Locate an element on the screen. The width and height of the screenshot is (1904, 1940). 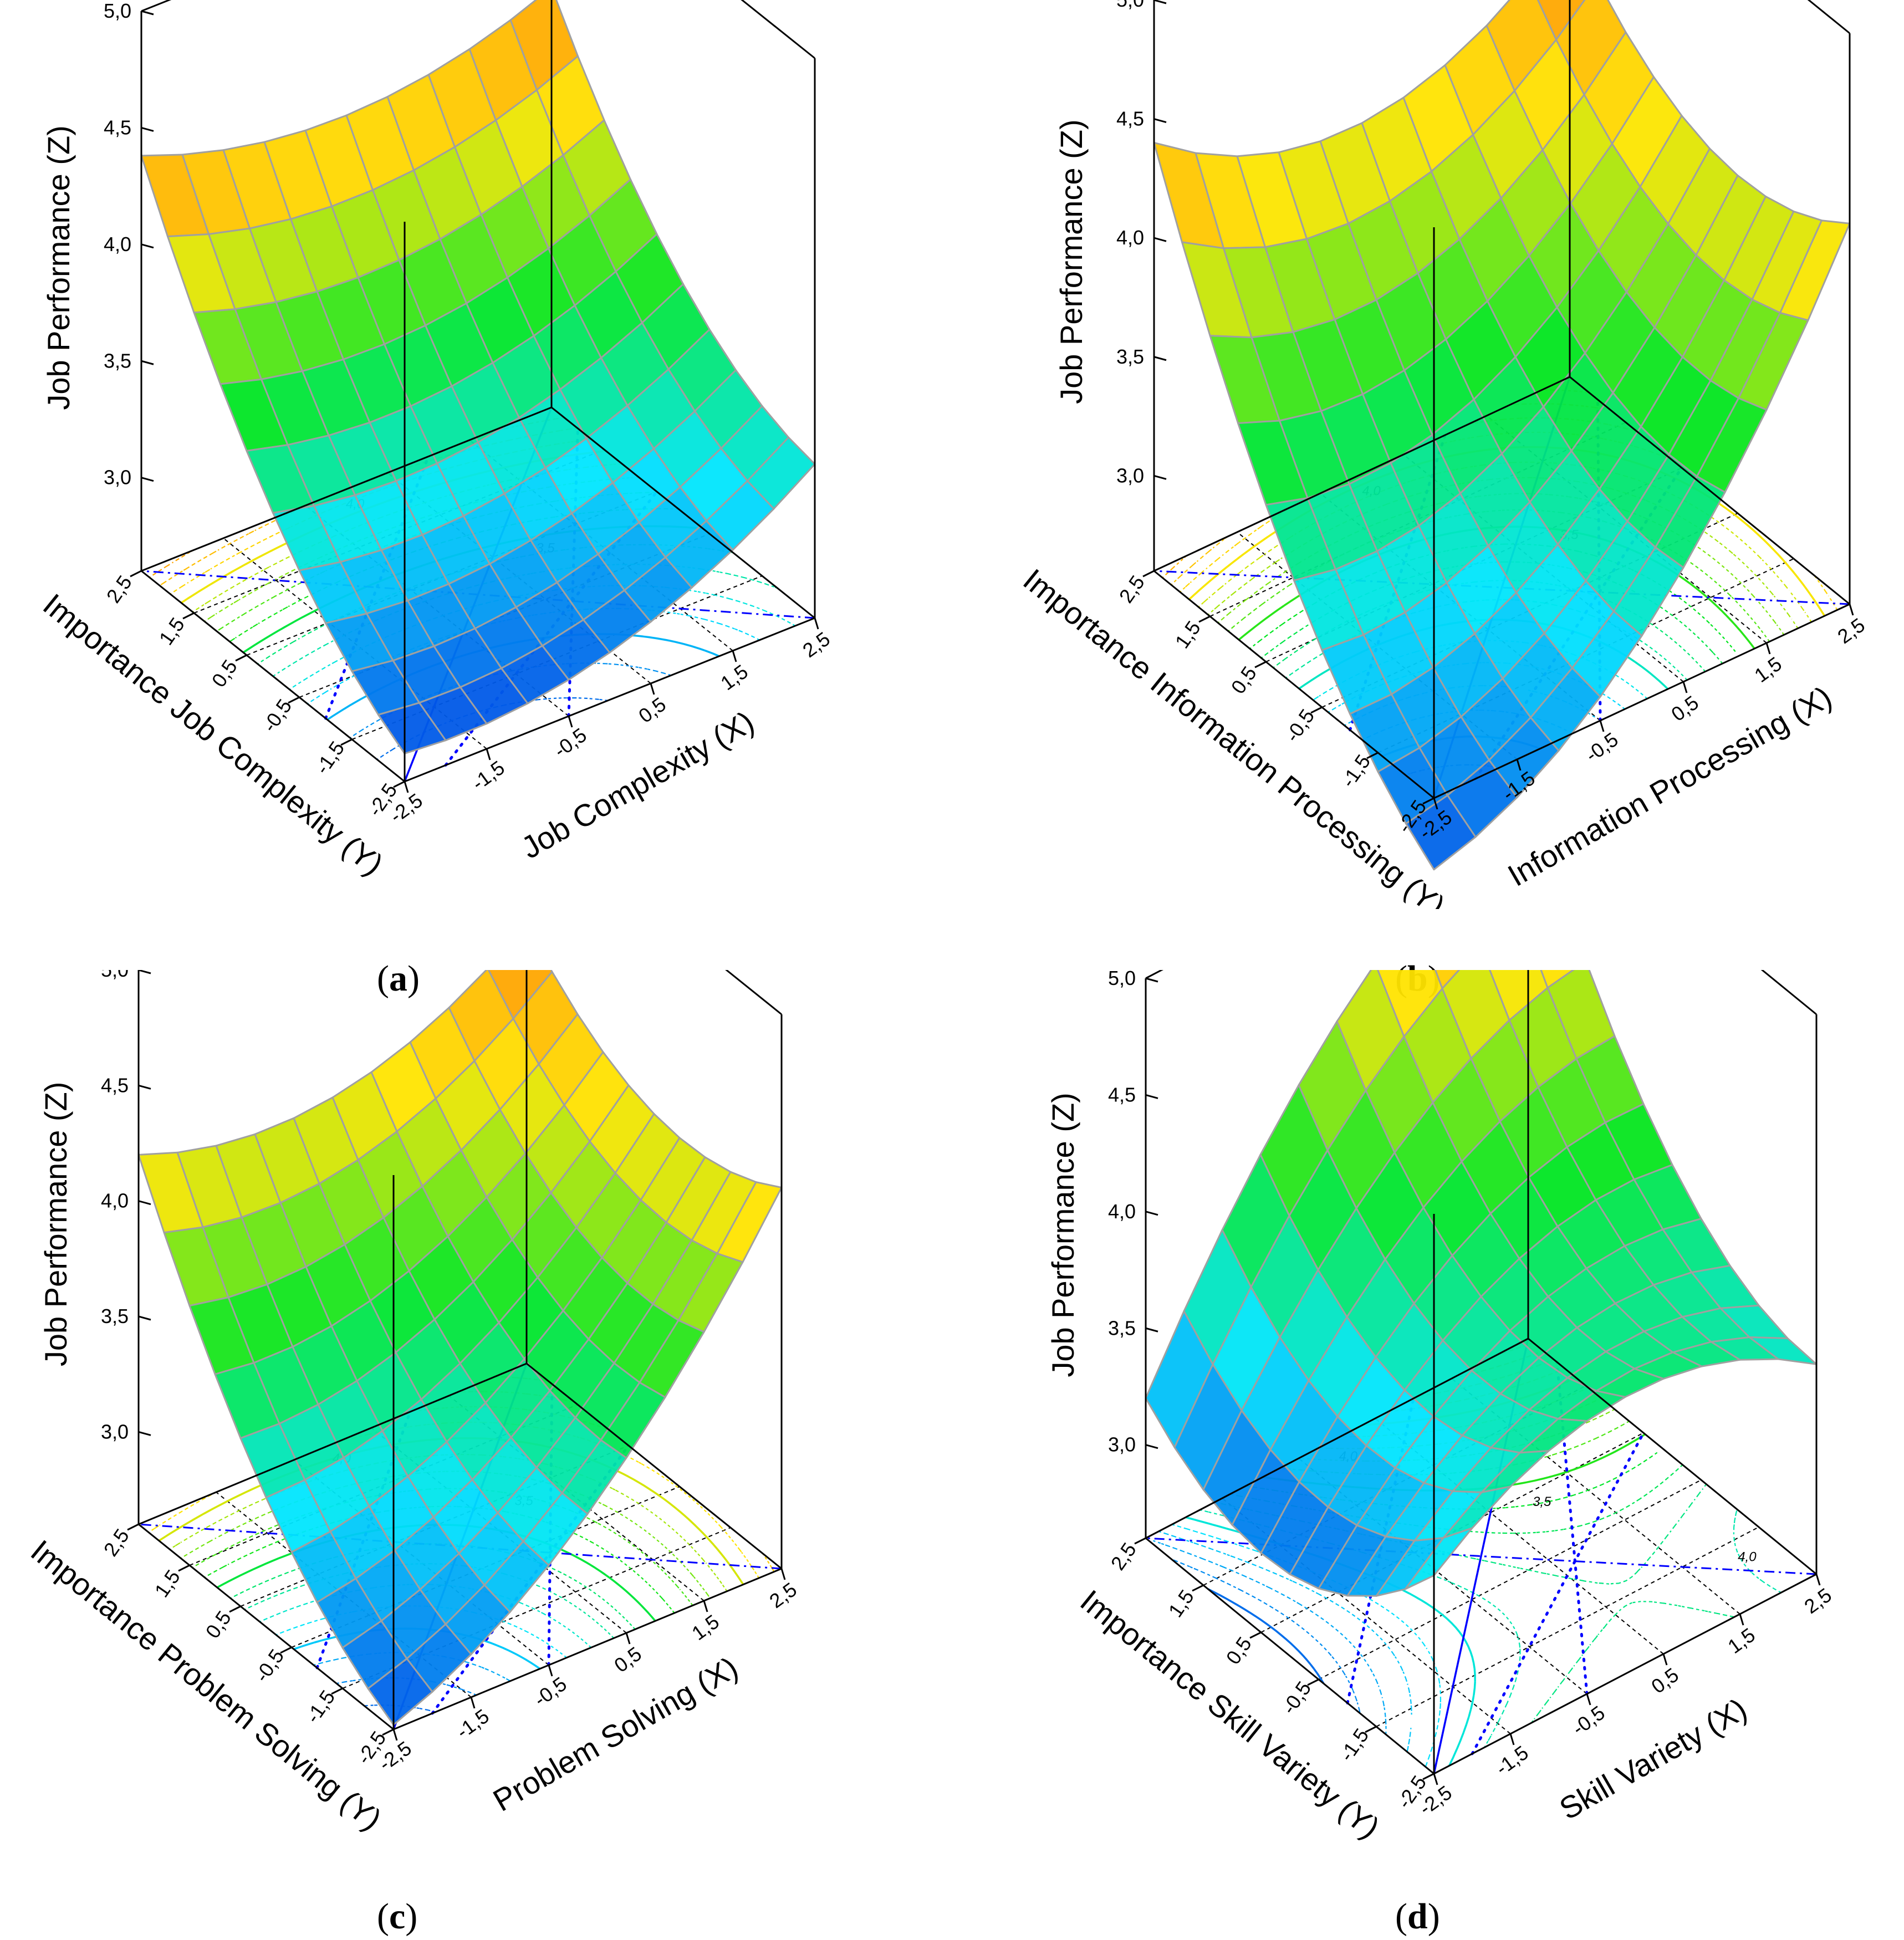
principal-axis is located at coordinates (1558, 1593).